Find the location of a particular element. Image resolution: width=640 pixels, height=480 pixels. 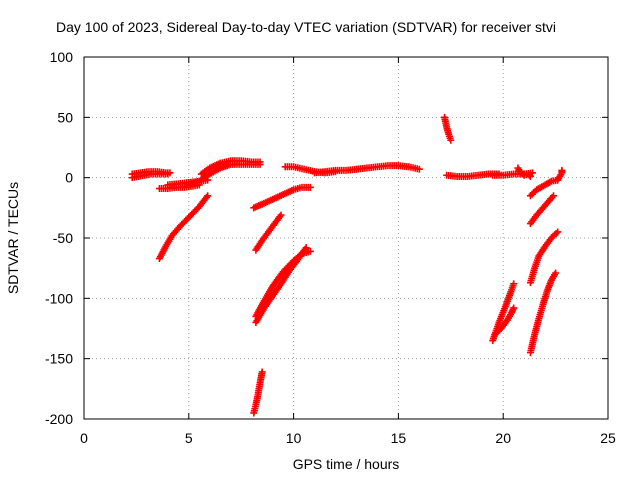

x-tick-label: 25 is located at coordinates (608, 438).